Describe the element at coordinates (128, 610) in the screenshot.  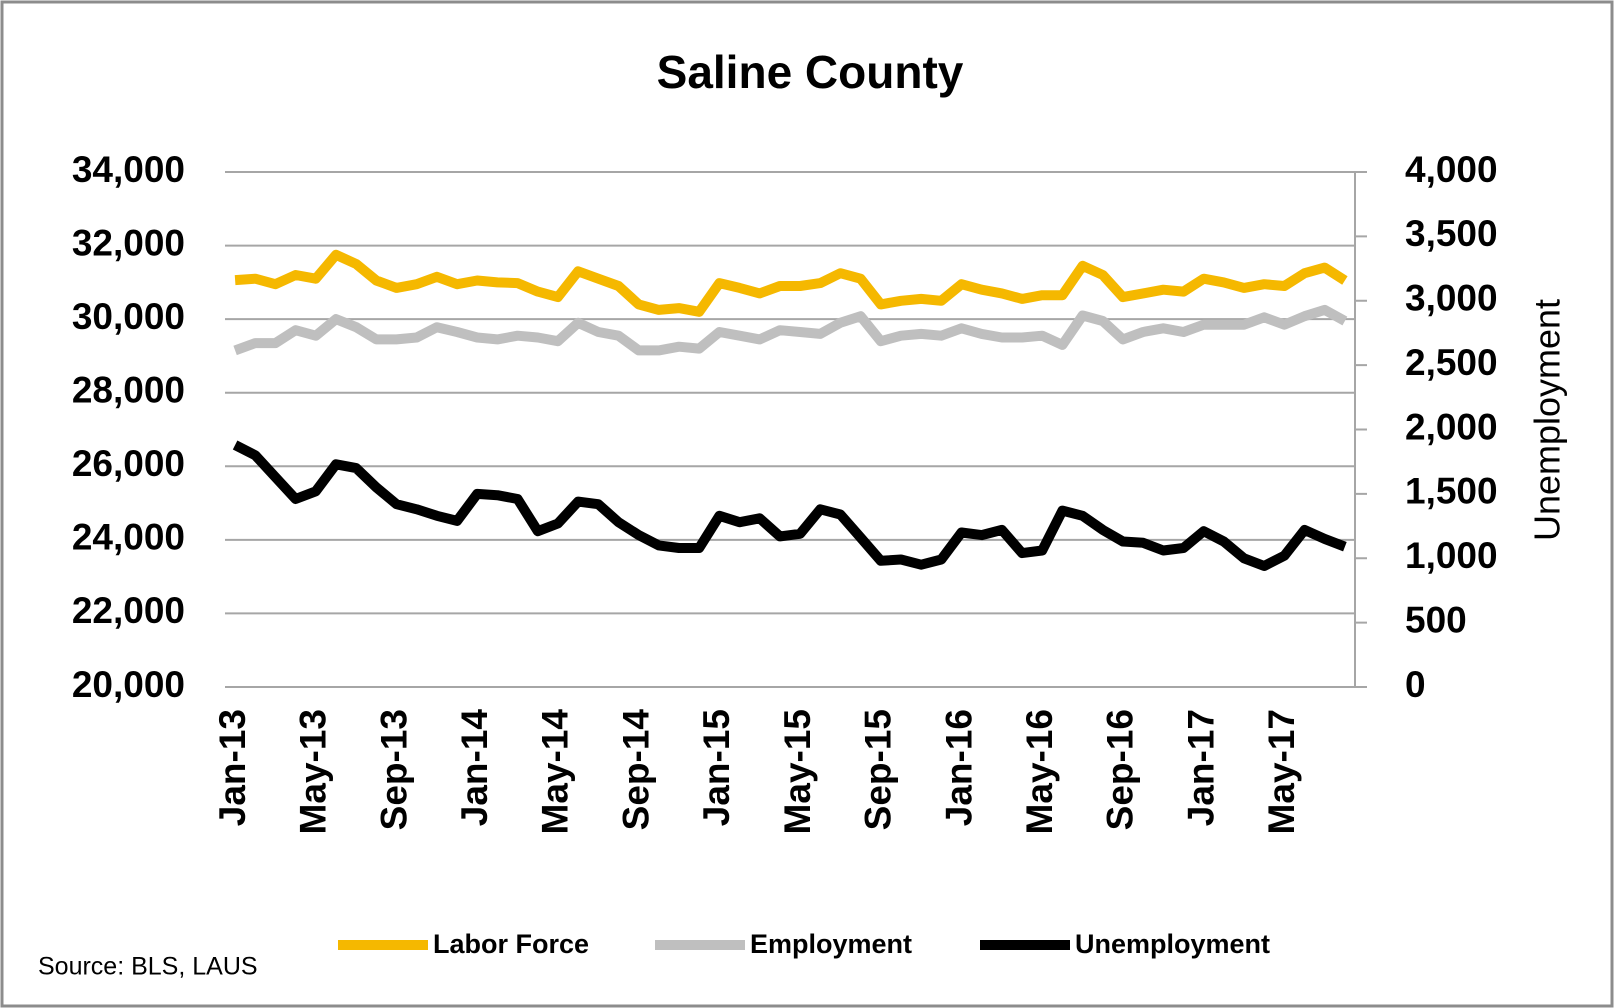
I see `y-tick-label: 22,000` at that location.